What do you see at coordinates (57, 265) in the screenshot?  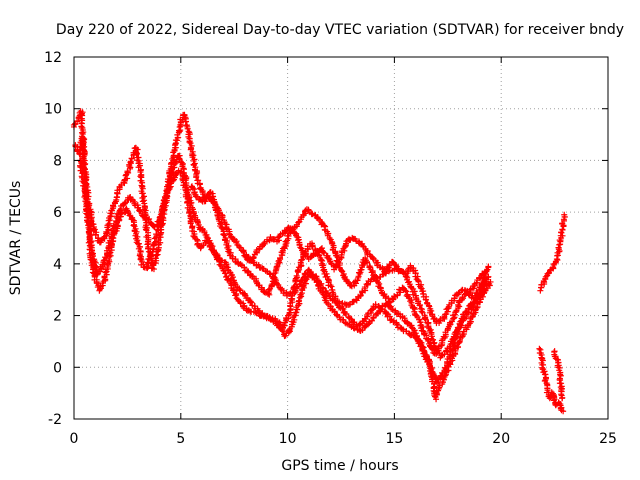 I see `y-tick-label: 4` at bounding box center [57, 265].